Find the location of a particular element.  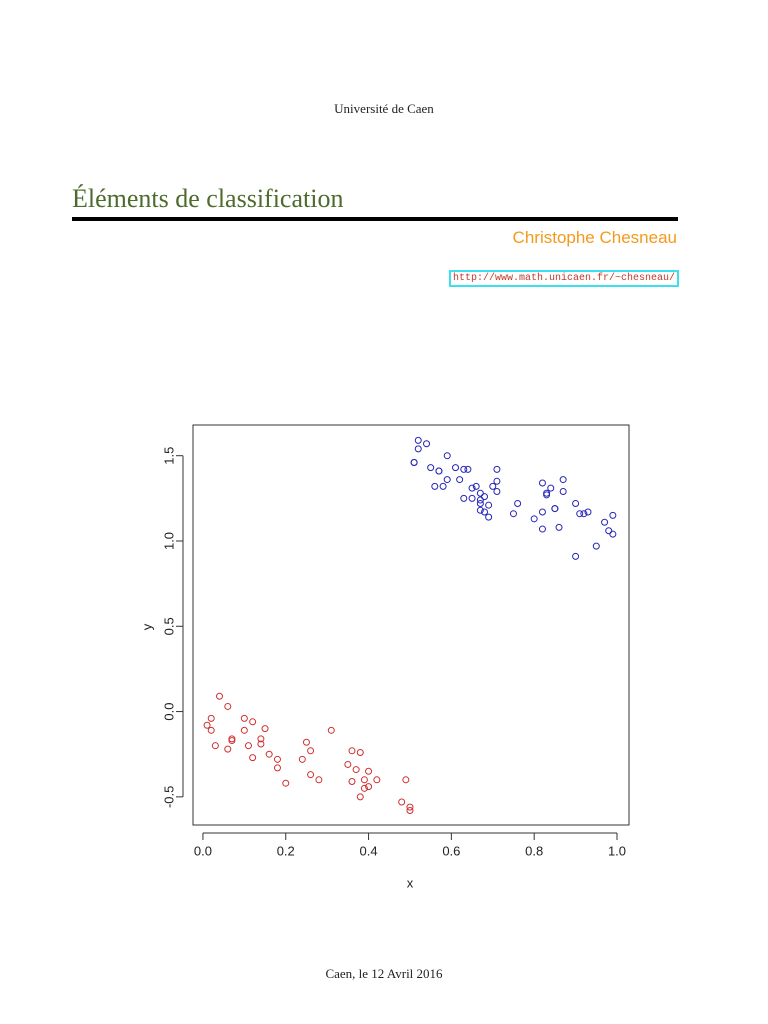

y-tick-label: 1.5 is located at coordinates (168, 456).